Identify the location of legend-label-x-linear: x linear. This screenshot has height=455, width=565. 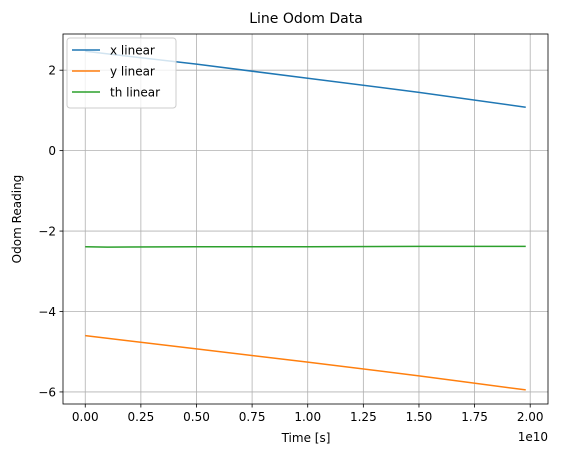
(132, 51).